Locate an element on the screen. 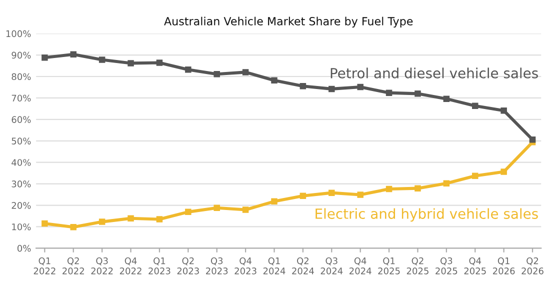  y-tick-label: 100% is located at coordinates (18, 34).